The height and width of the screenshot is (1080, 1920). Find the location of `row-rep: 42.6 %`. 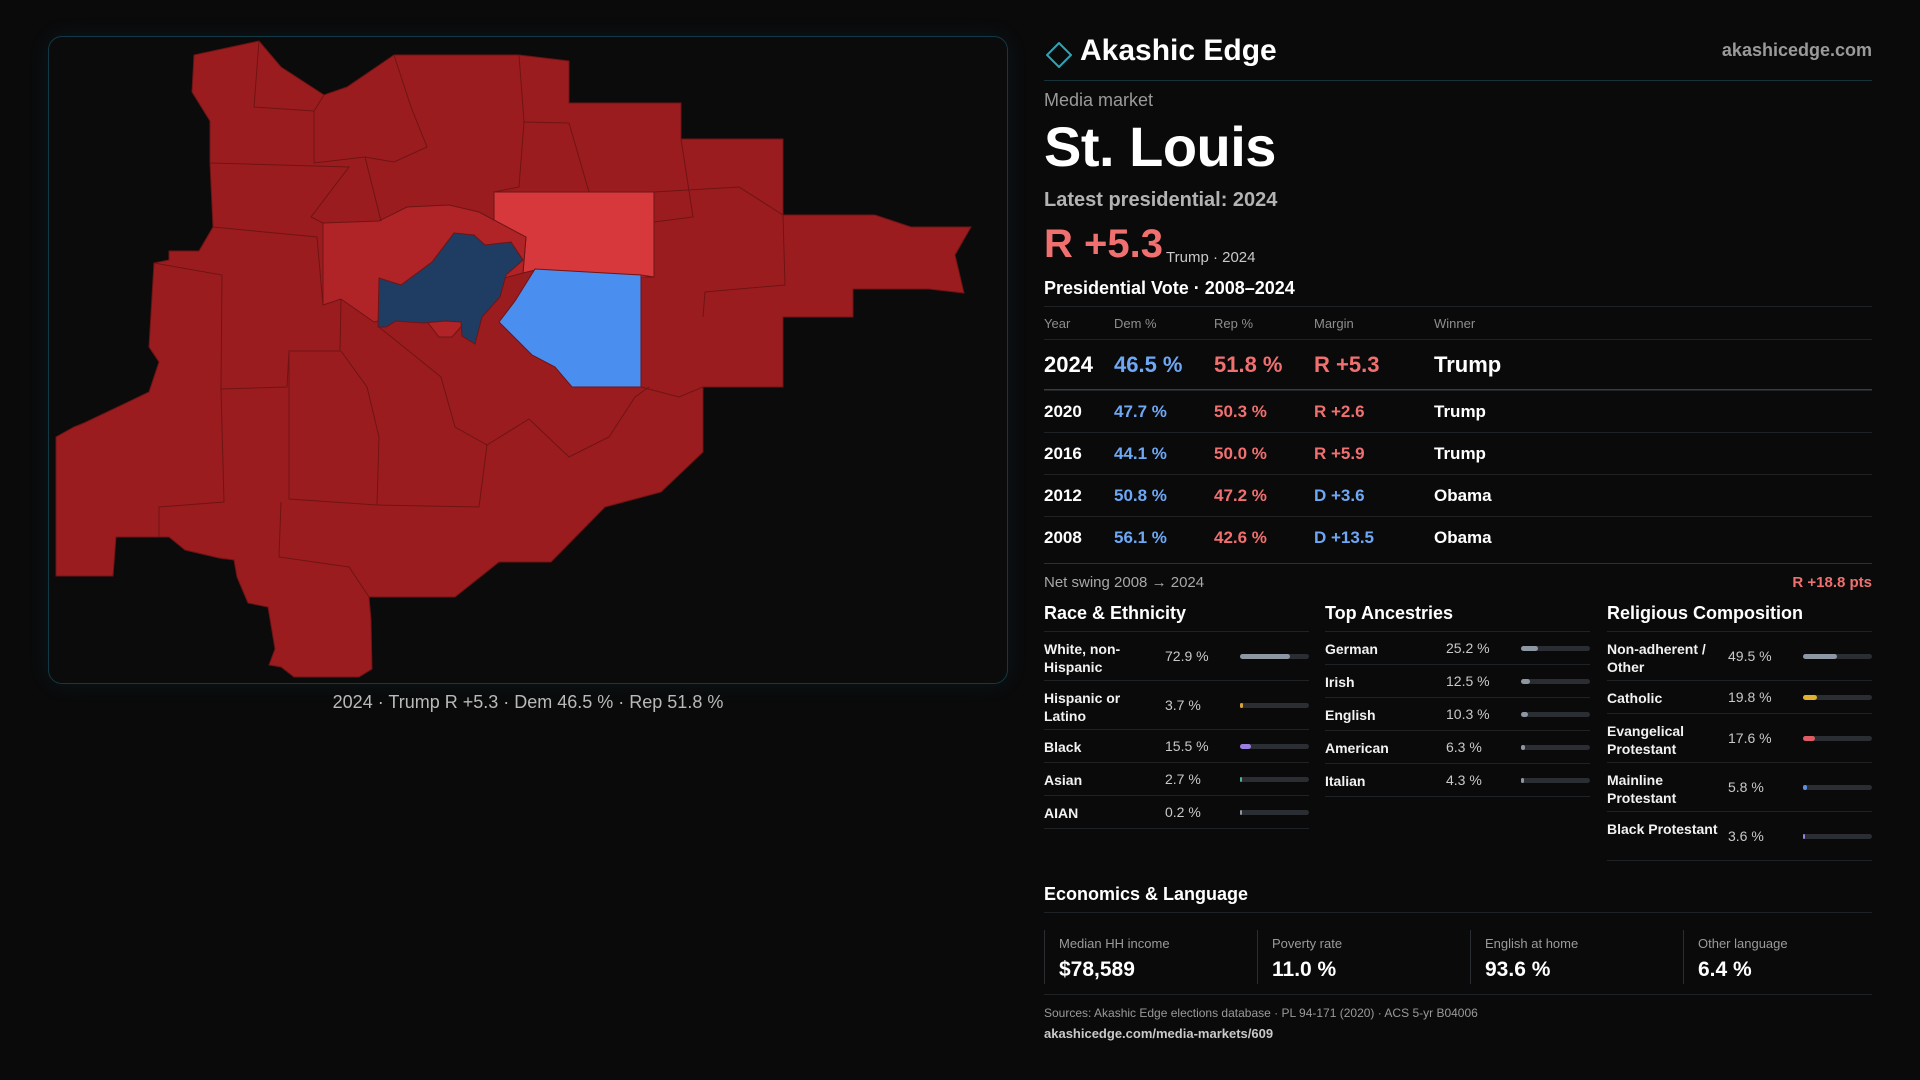

row-rep: 42.6 % is located at coordinates (1240, 537).